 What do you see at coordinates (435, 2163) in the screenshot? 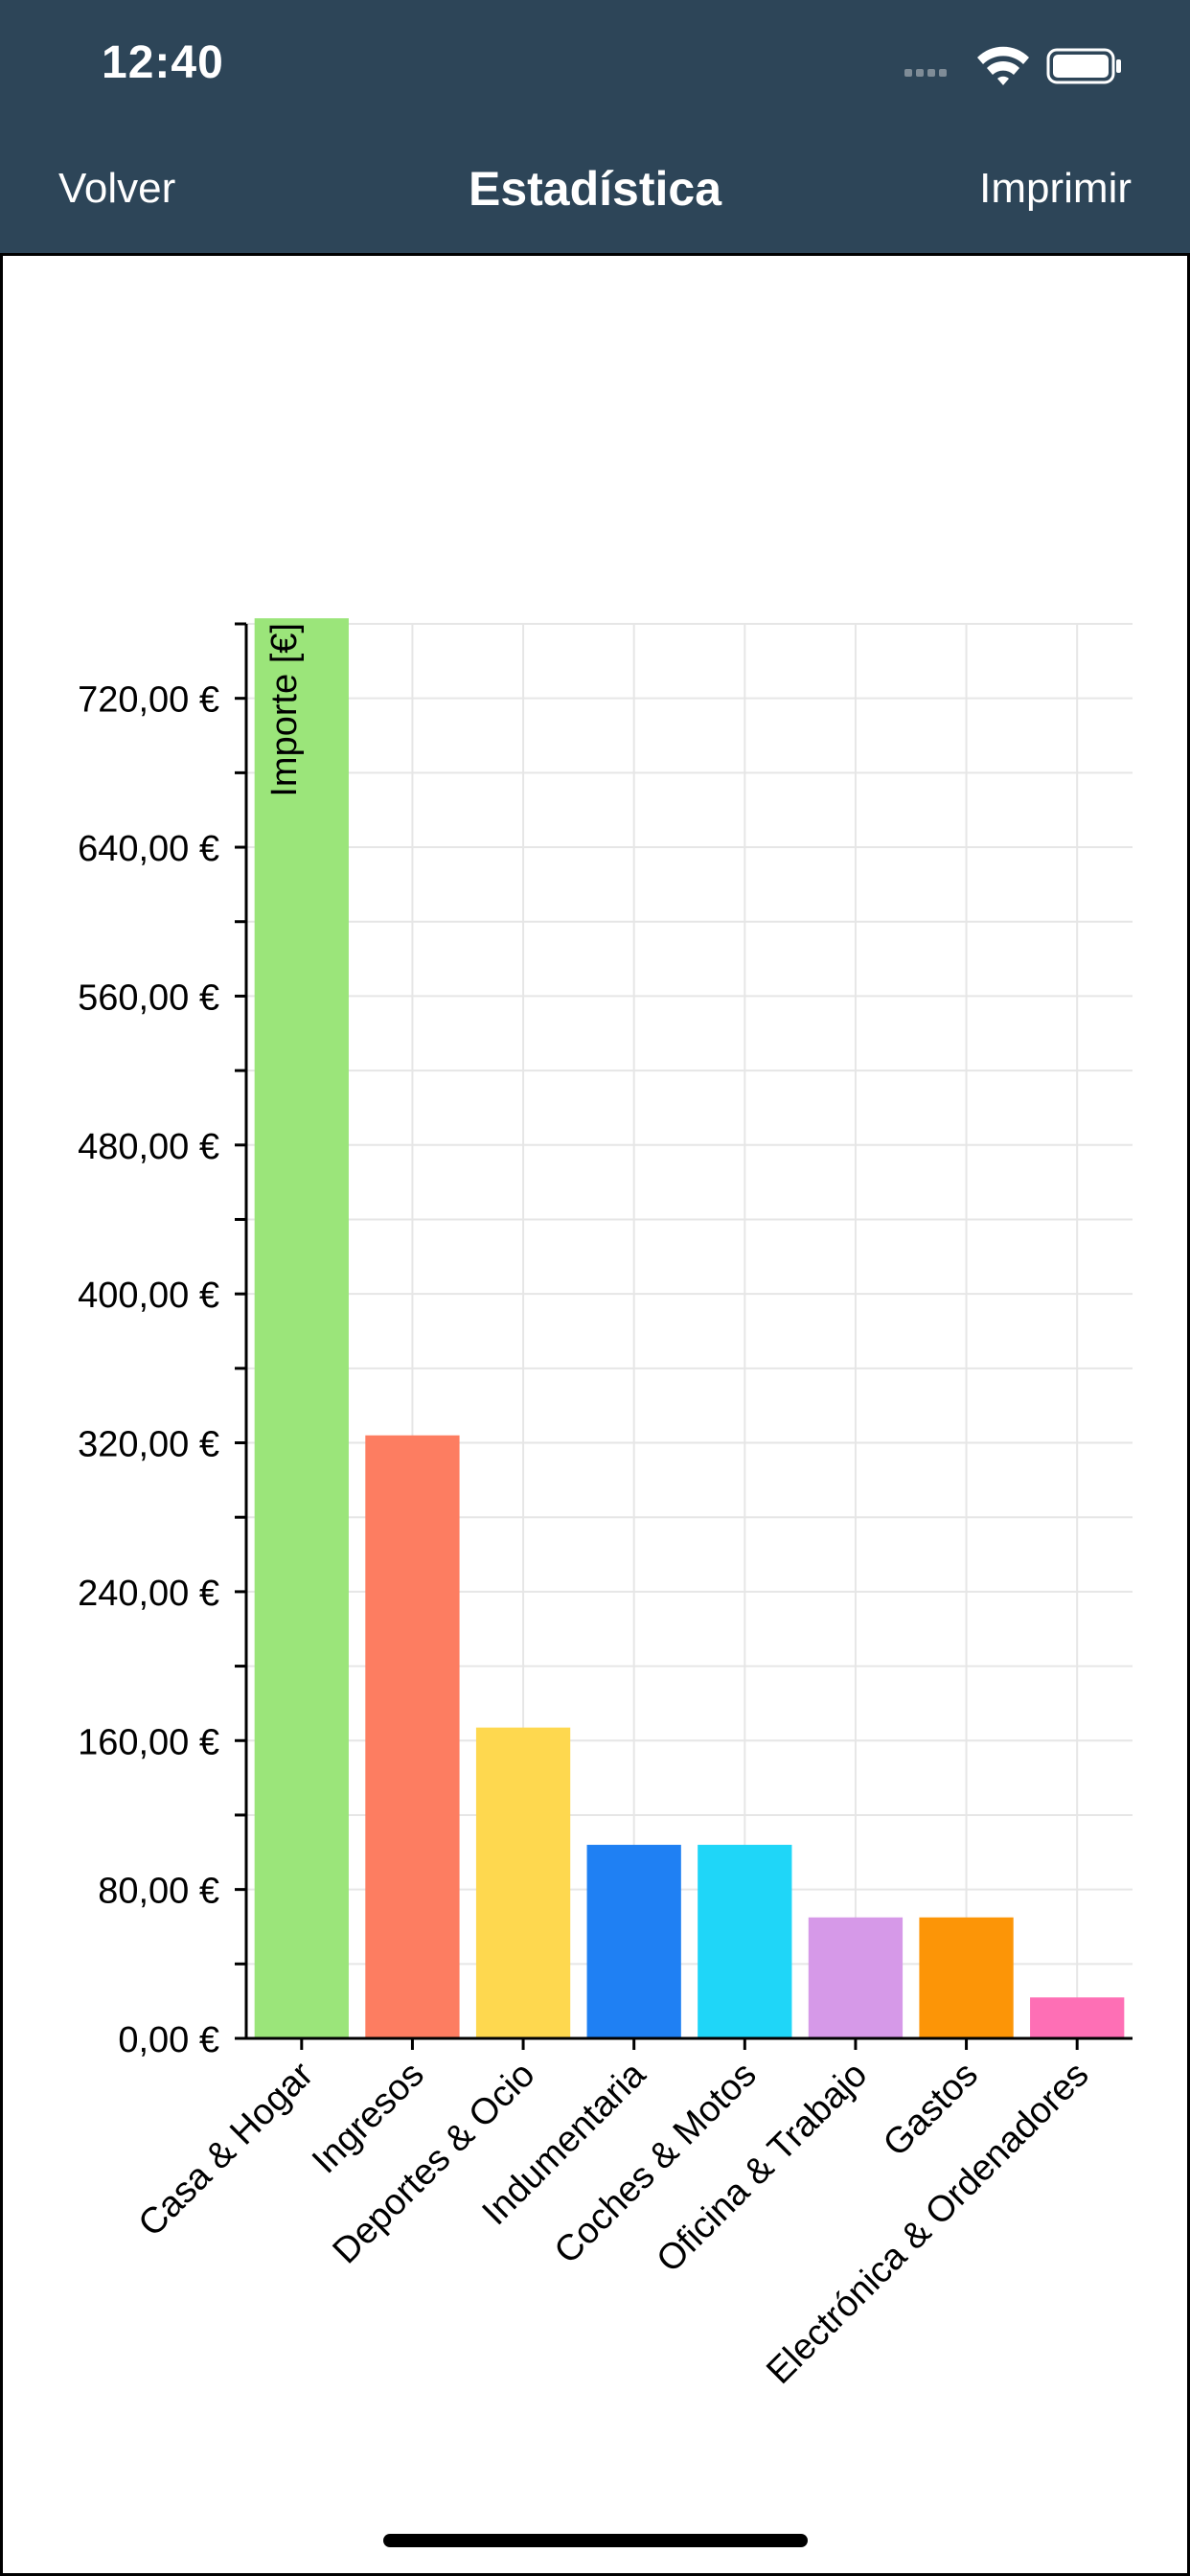
I see `x-tick-label: Deportes & Ocio` at bounding box center [435, 2163].